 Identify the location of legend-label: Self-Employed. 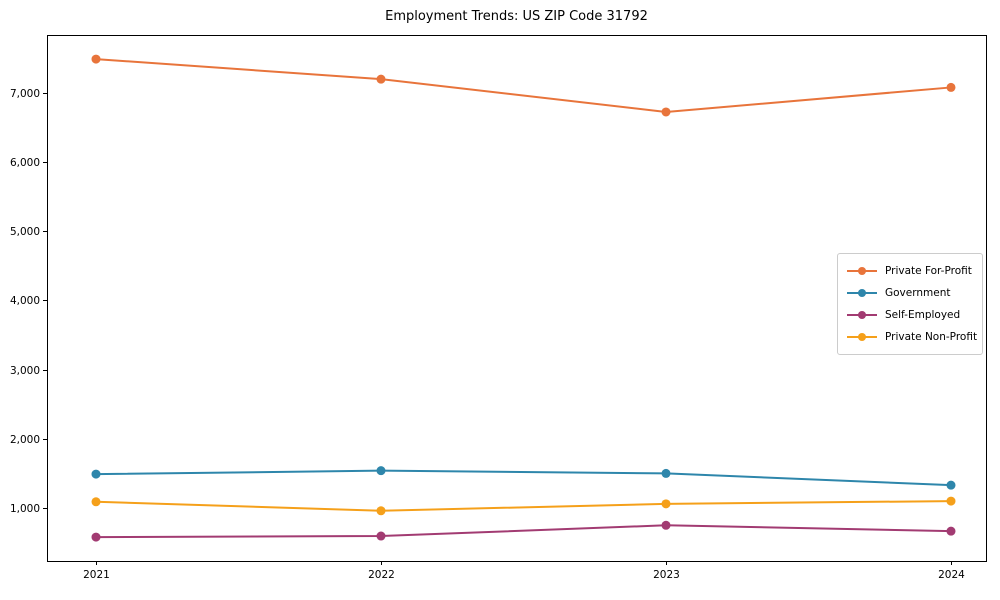
(923, 315).